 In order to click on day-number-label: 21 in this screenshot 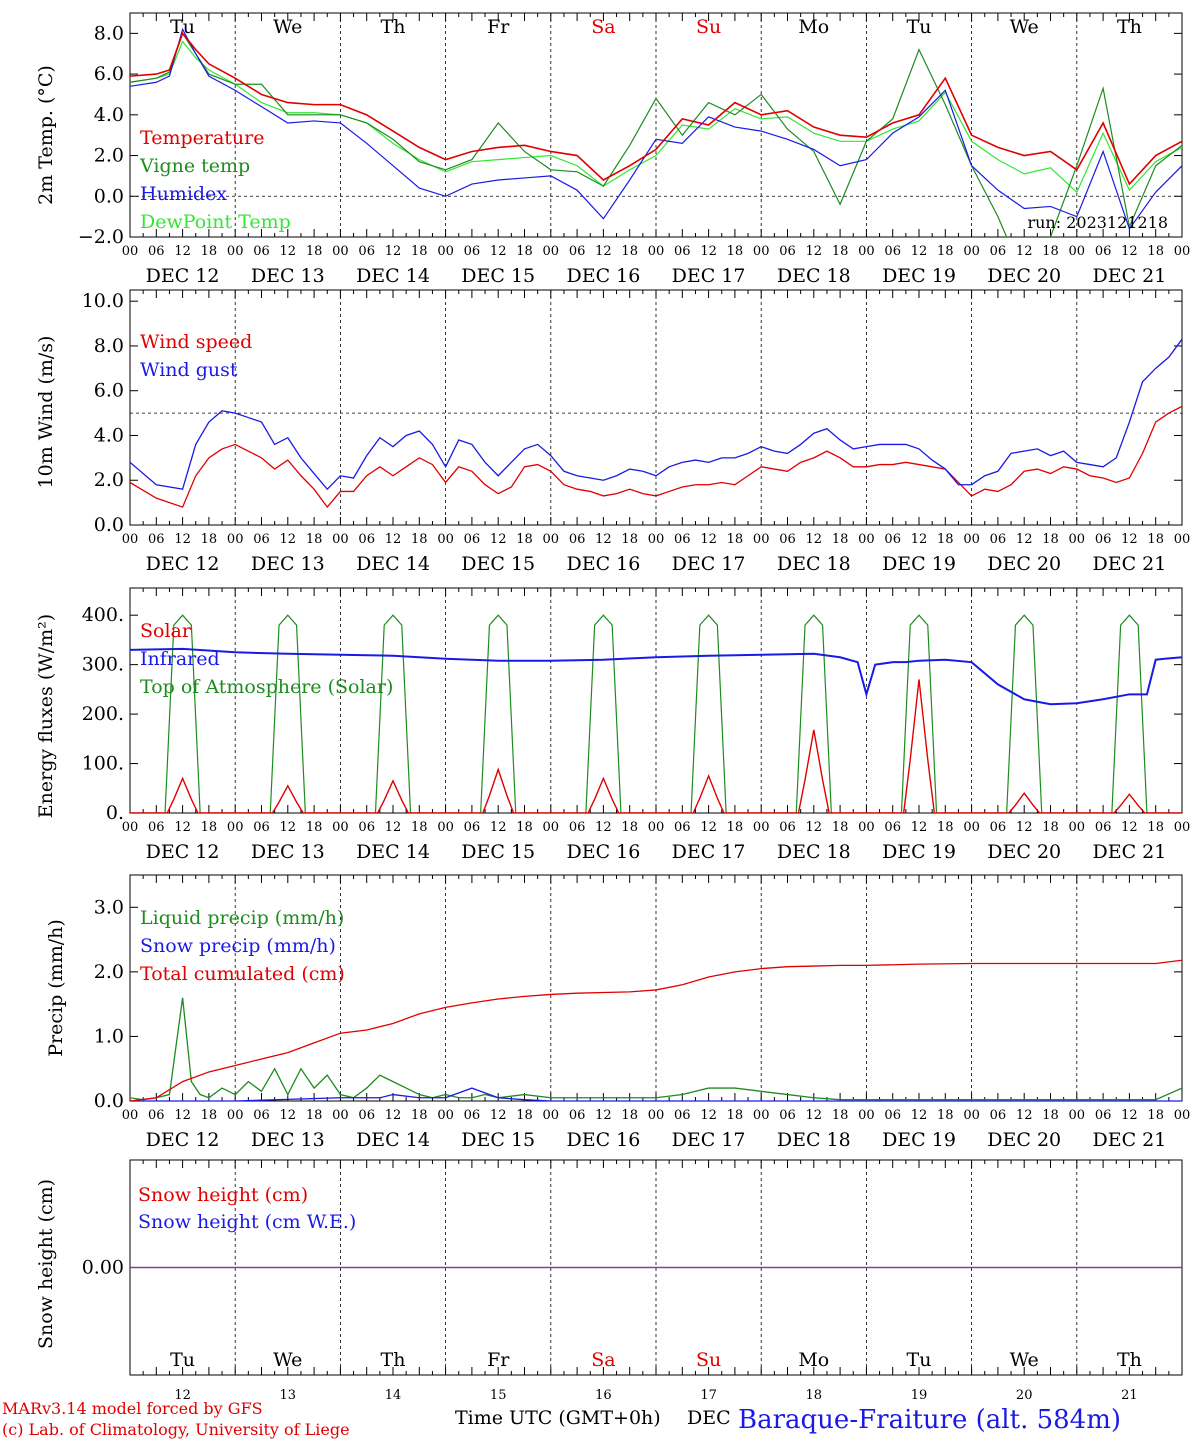, I will do `click(1129, 1395)`.